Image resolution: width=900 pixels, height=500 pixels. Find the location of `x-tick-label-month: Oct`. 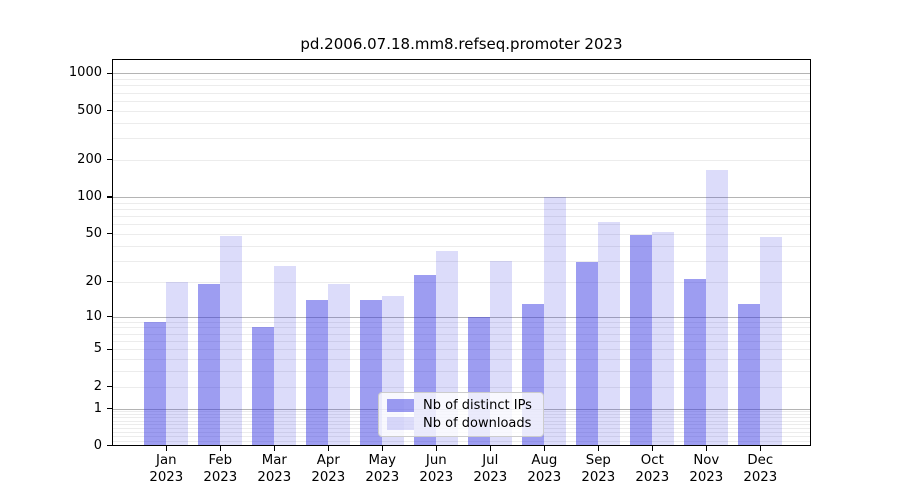

x-tick-label-month: Oct is located at coordinates (652, 460).